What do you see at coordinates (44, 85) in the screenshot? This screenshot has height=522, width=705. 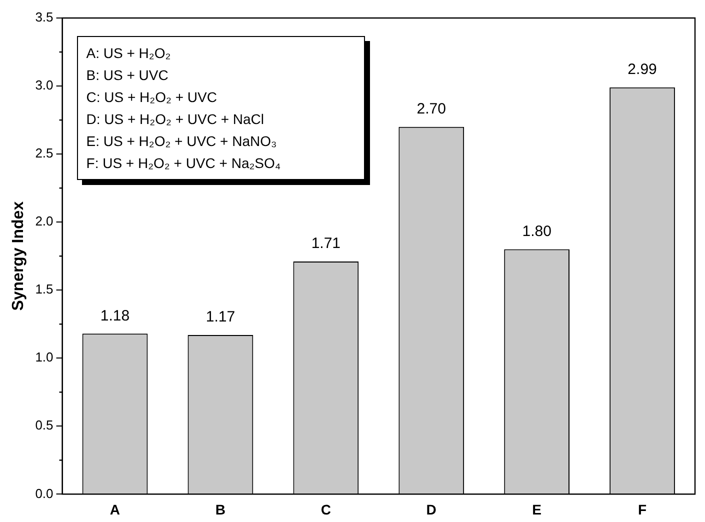 I see `y-tick-label: 3.0` at bounding box center [44, 85].